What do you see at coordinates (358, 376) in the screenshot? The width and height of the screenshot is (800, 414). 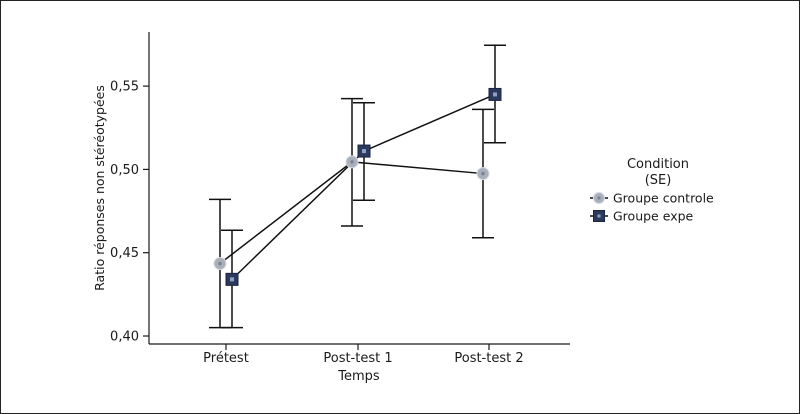 I see `x-axis-title: Temps` at bounding box center [358, 376].